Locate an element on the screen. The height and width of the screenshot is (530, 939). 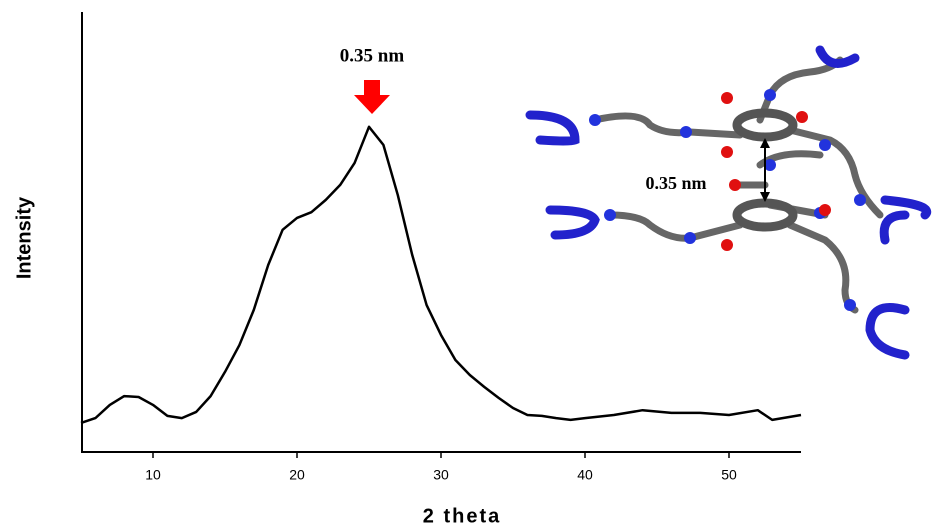
x-tick-label: 40 is located at coordinates (585, 475).